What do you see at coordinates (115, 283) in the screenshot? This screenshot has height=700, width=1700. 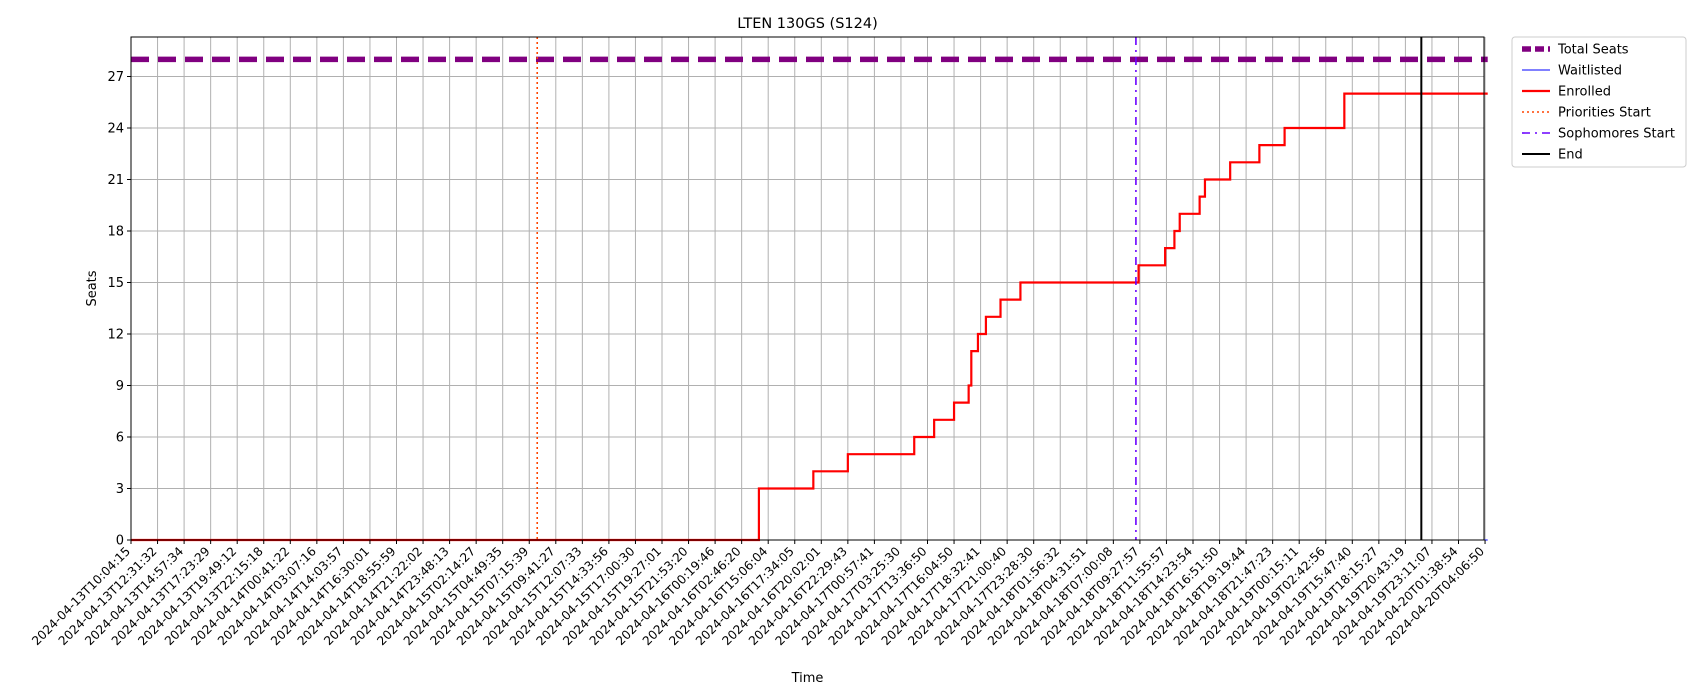 I see `y-tick-label: 15` at bounding box center [115, 283].